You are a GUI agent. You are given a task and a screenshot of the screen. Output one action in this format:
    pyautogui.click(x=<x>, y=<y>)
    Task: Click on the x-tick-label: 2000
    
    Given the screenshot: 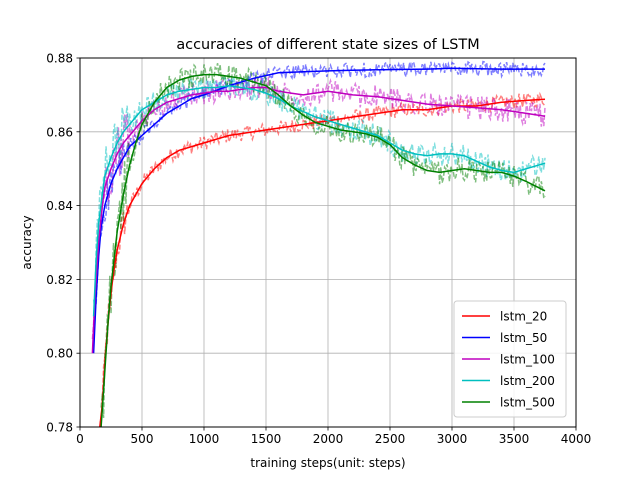 What is the action you would take?
    pyautogui.click(x=328, y=439)
    